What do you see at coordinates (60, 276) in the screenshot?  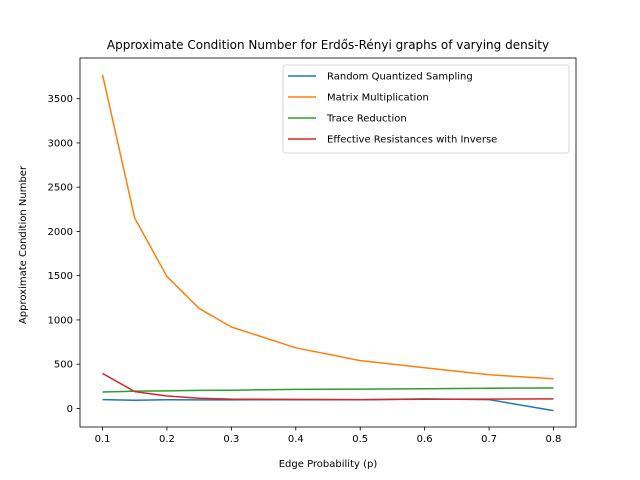 I see `y-tick-label: 1500` at bounding box center [60, 276].